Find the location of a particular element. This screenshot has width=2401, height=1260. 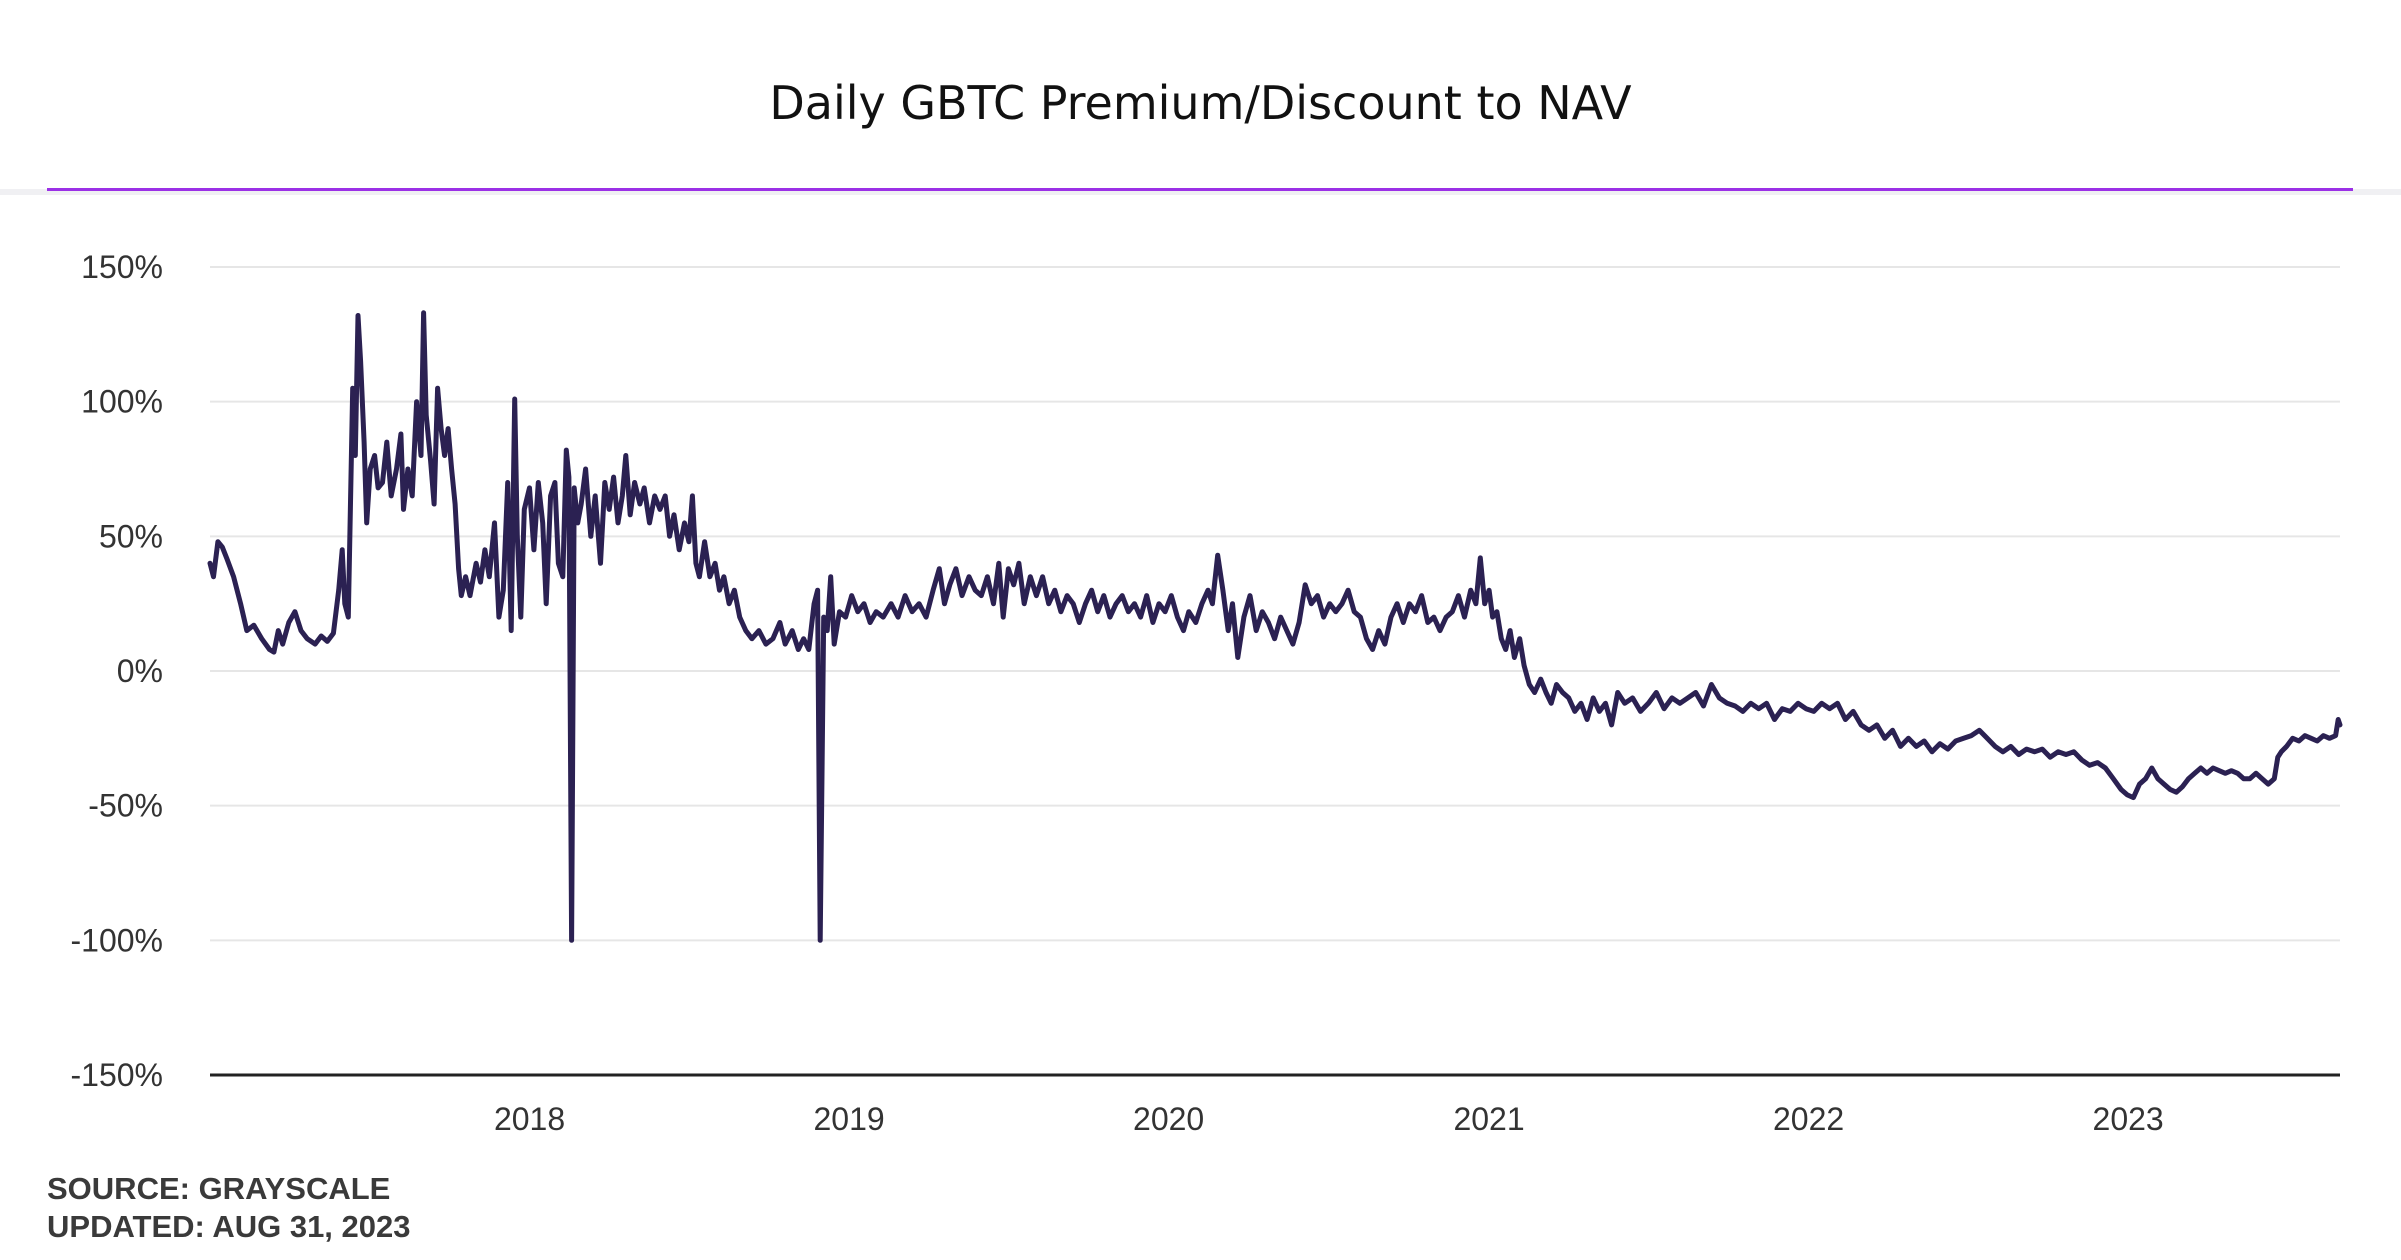

y-tick-label: -150% is located at coordinates (117, 1075).